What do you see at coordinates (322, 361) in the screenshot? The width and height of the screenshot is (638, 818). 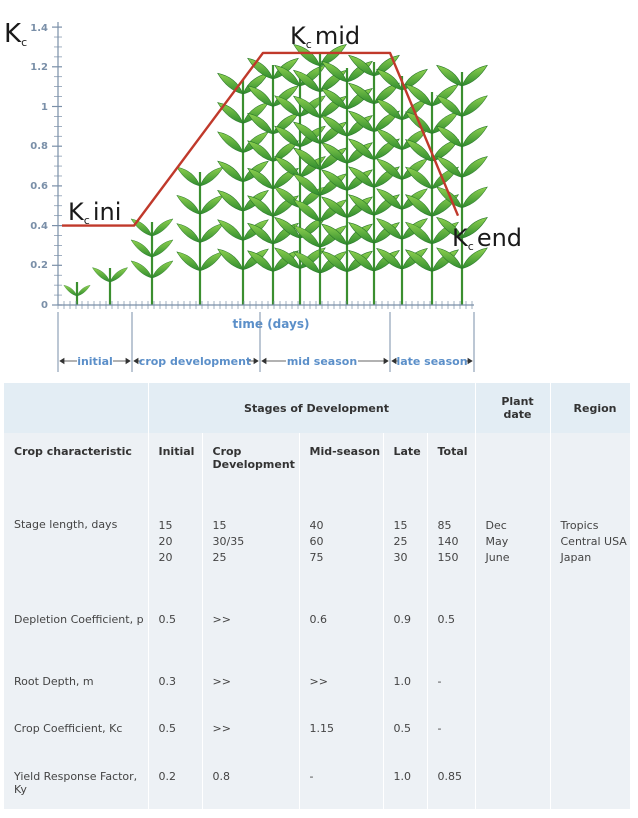 I see `stage-label-mid-season: mid season` at bounding box center [322, 361].